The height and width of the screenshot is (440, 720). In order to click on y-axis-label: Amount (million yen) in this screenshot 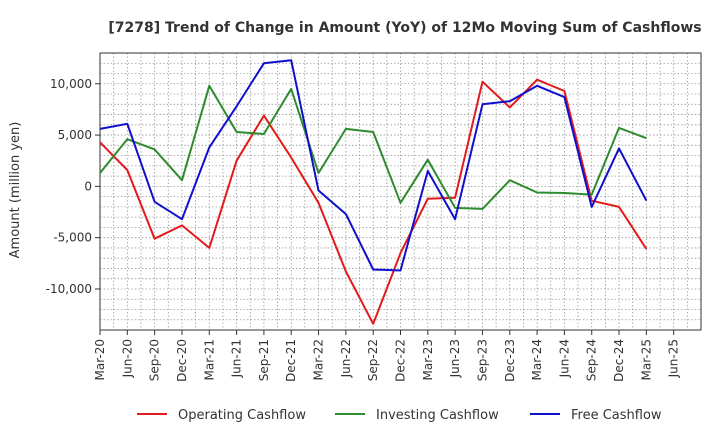, I will do `click(15, 190)`.